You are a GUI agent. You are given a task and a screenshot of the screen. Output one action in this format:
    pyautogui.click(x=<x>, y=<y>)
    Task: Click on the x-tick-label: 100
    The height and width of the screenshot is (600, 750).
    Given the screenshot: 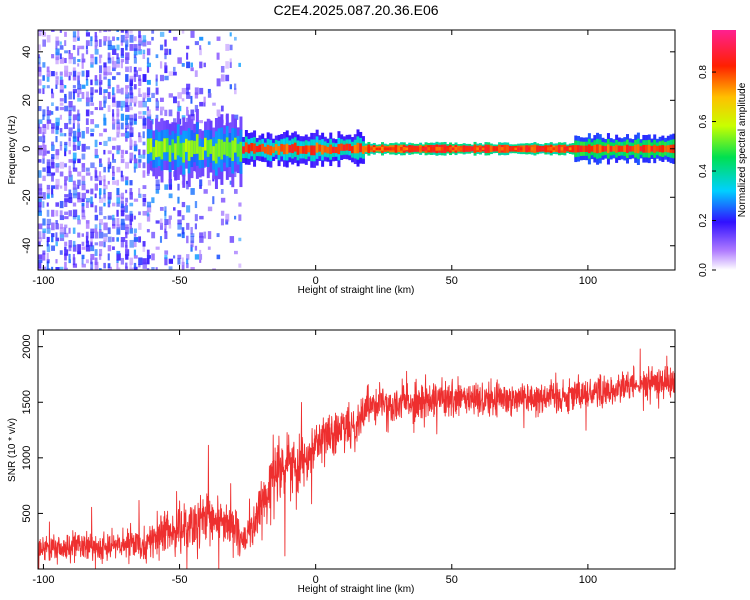 What is the action you would take?
    pyautogui.click(x=588, y=580)
    